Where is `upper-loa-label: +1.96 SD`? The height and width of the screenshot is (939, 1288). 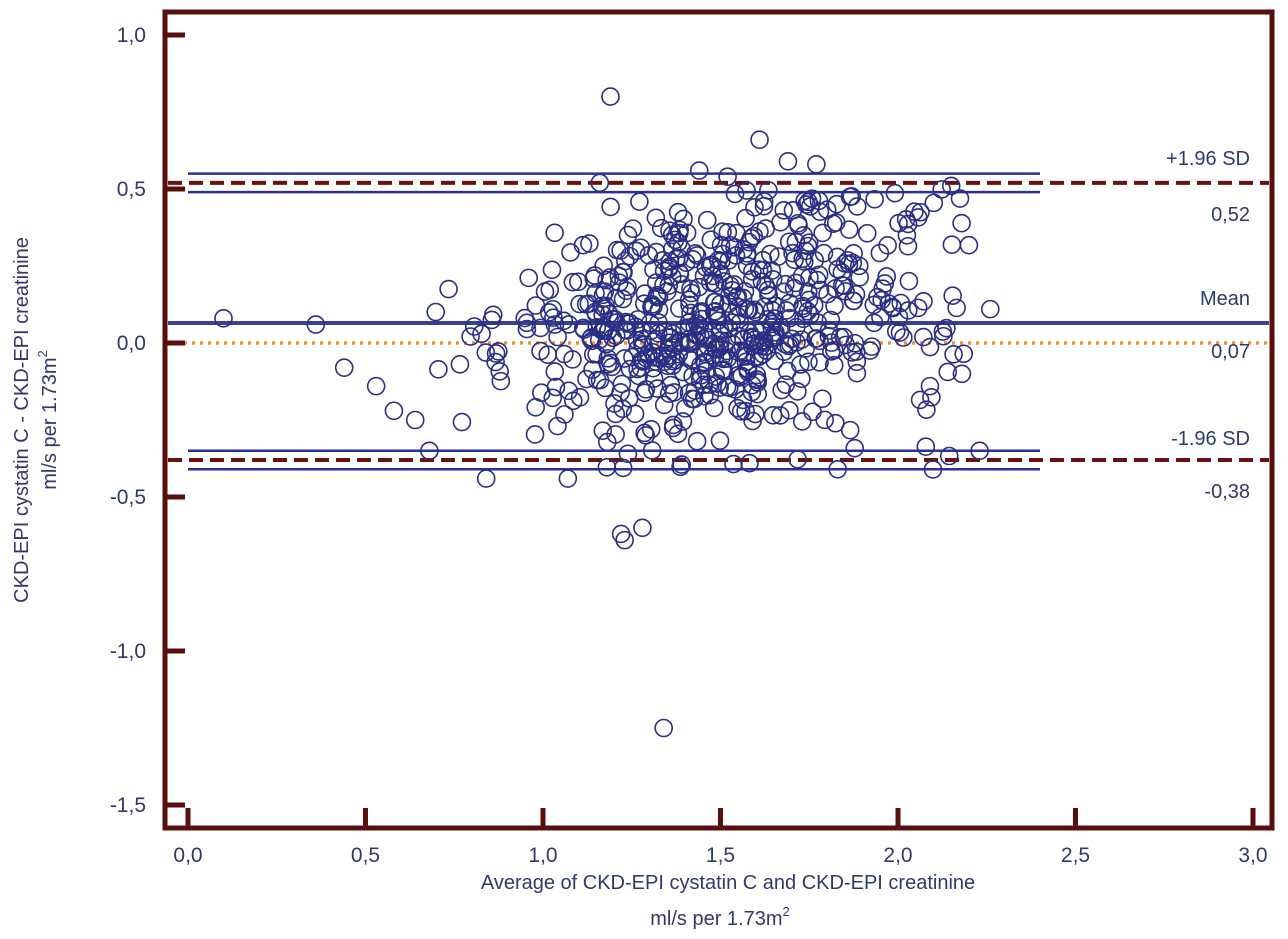
upper-loa-label: +1.96 SD is located at coordinates (1208, 159).